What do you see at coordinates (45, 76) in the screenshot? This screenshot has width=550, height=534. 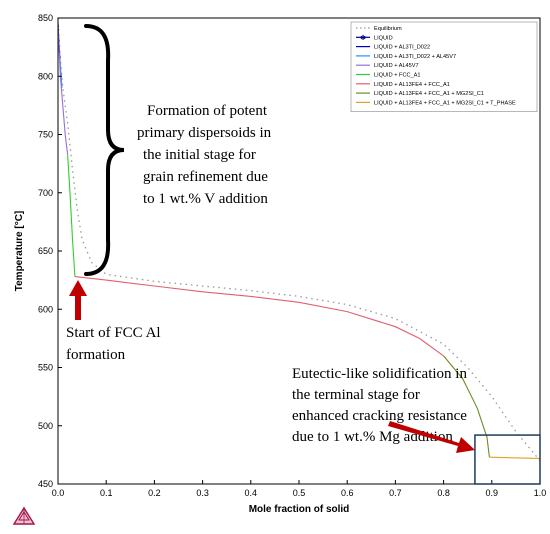 I see `y-tick-label: 800` at bounding box center [45, 76].